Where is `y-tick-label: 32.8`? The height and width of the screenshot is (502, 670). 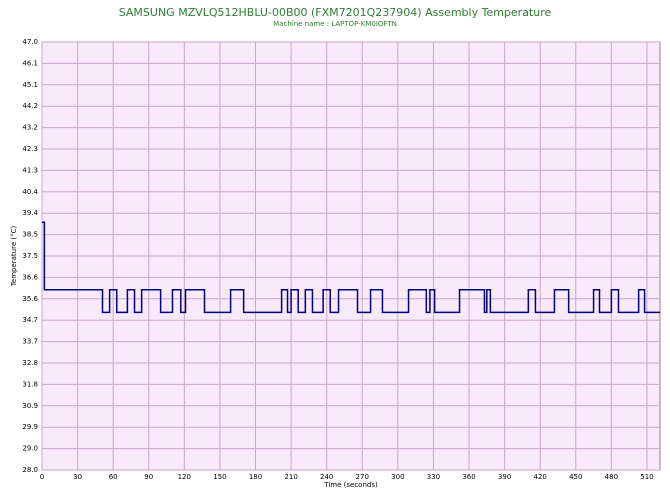 y-tick-label: 32.8 is located at coordinates (30, 363).